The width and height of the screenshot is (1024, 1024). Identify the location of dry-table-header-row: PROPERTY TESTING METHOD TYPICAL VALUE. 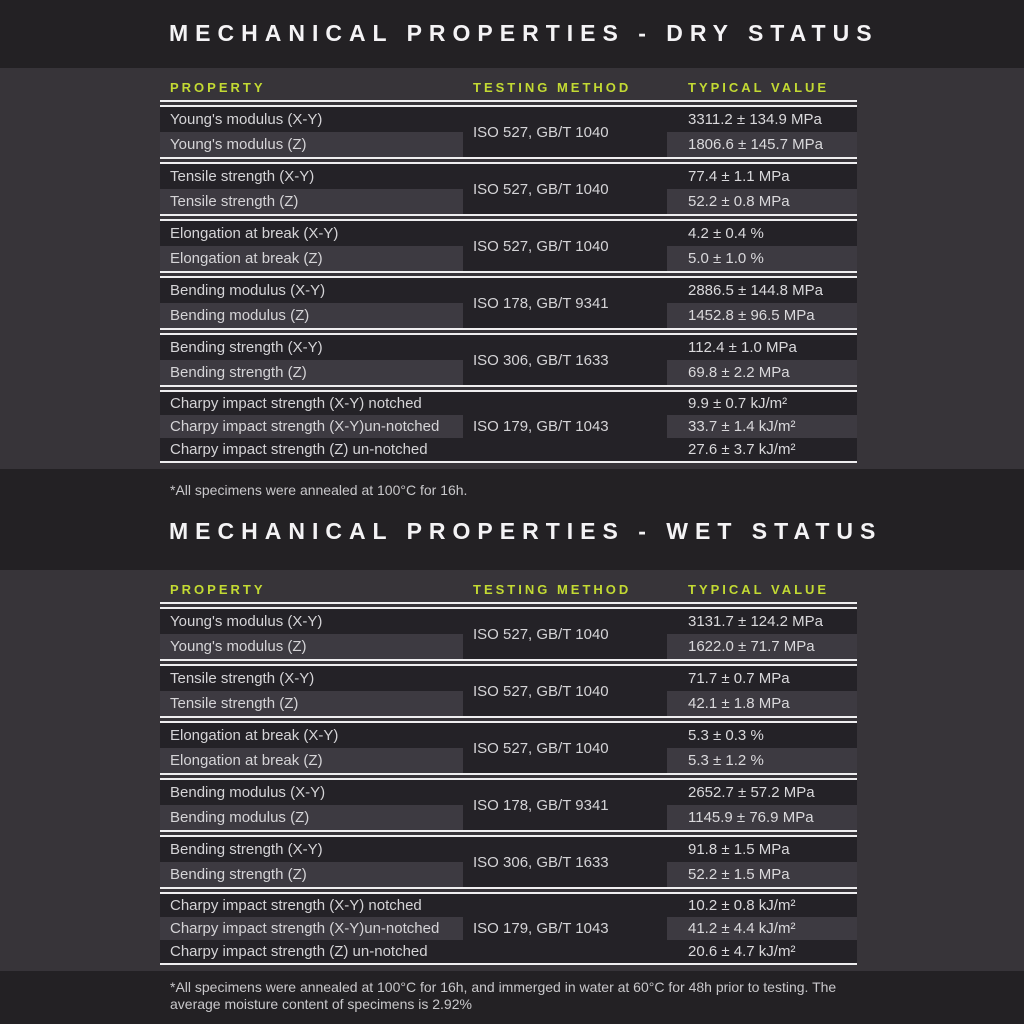
(508, 89).